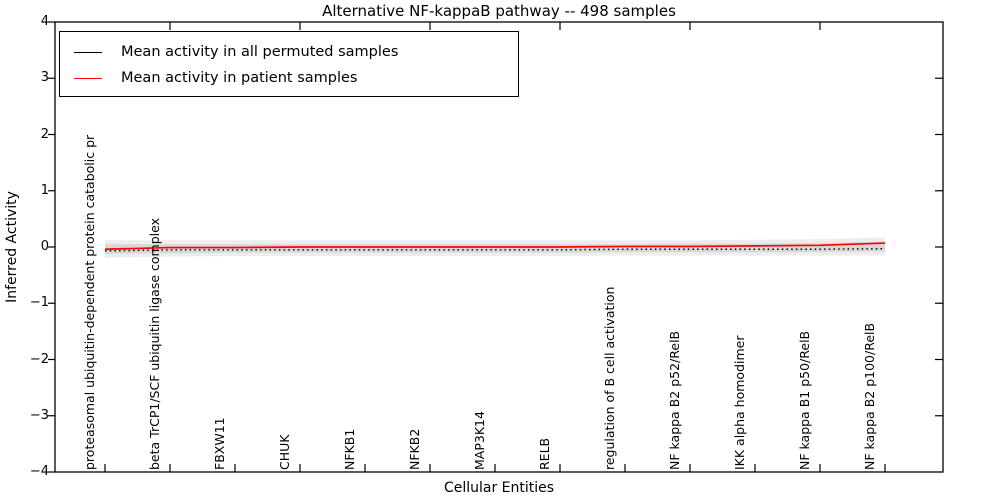 This screenshot has height=500, width=1000. Describe the element at coordinates (284, 452) in the screenshot. I see `x-tick-label: CHUK` at that location.